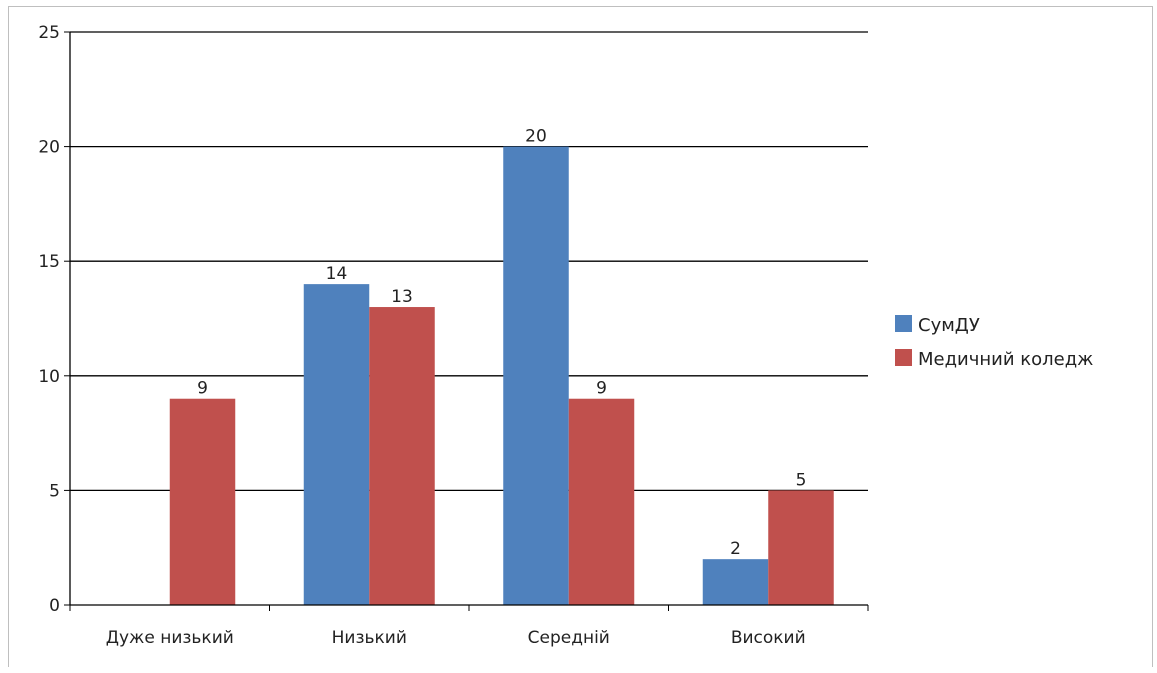 This screenshot has height=673, width=1157. I want to click on legend-label: СумДУ, so click(949, 325).